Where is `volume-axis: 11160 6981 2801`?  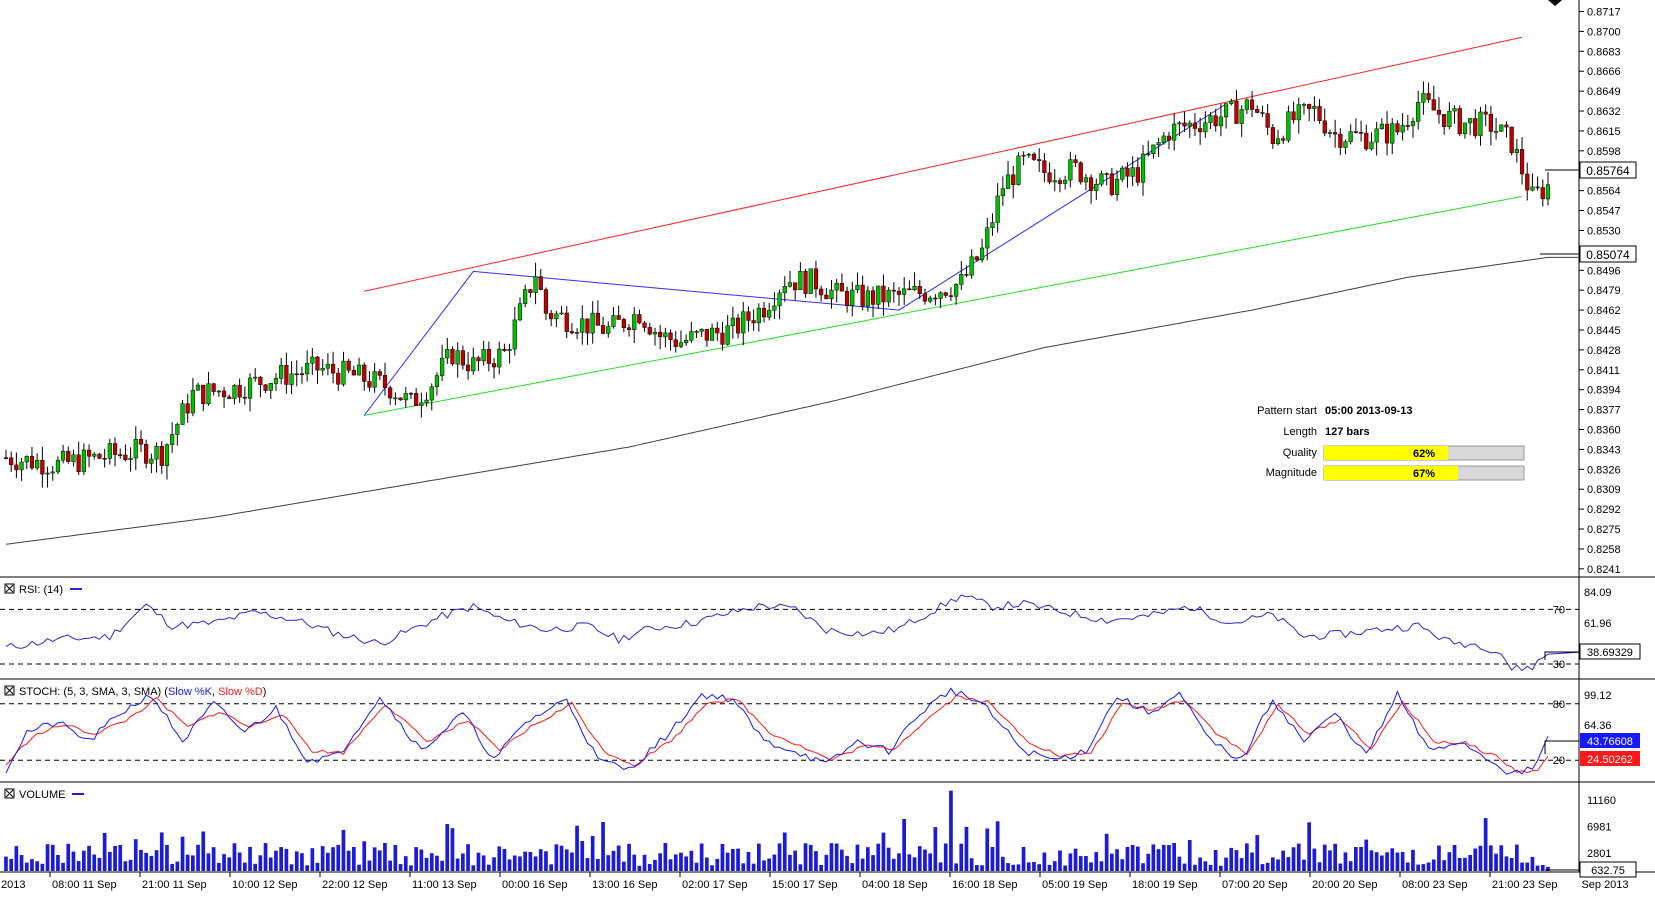 volume-axis: 11160 6981 2801 is located at coordinates (1601, 827).